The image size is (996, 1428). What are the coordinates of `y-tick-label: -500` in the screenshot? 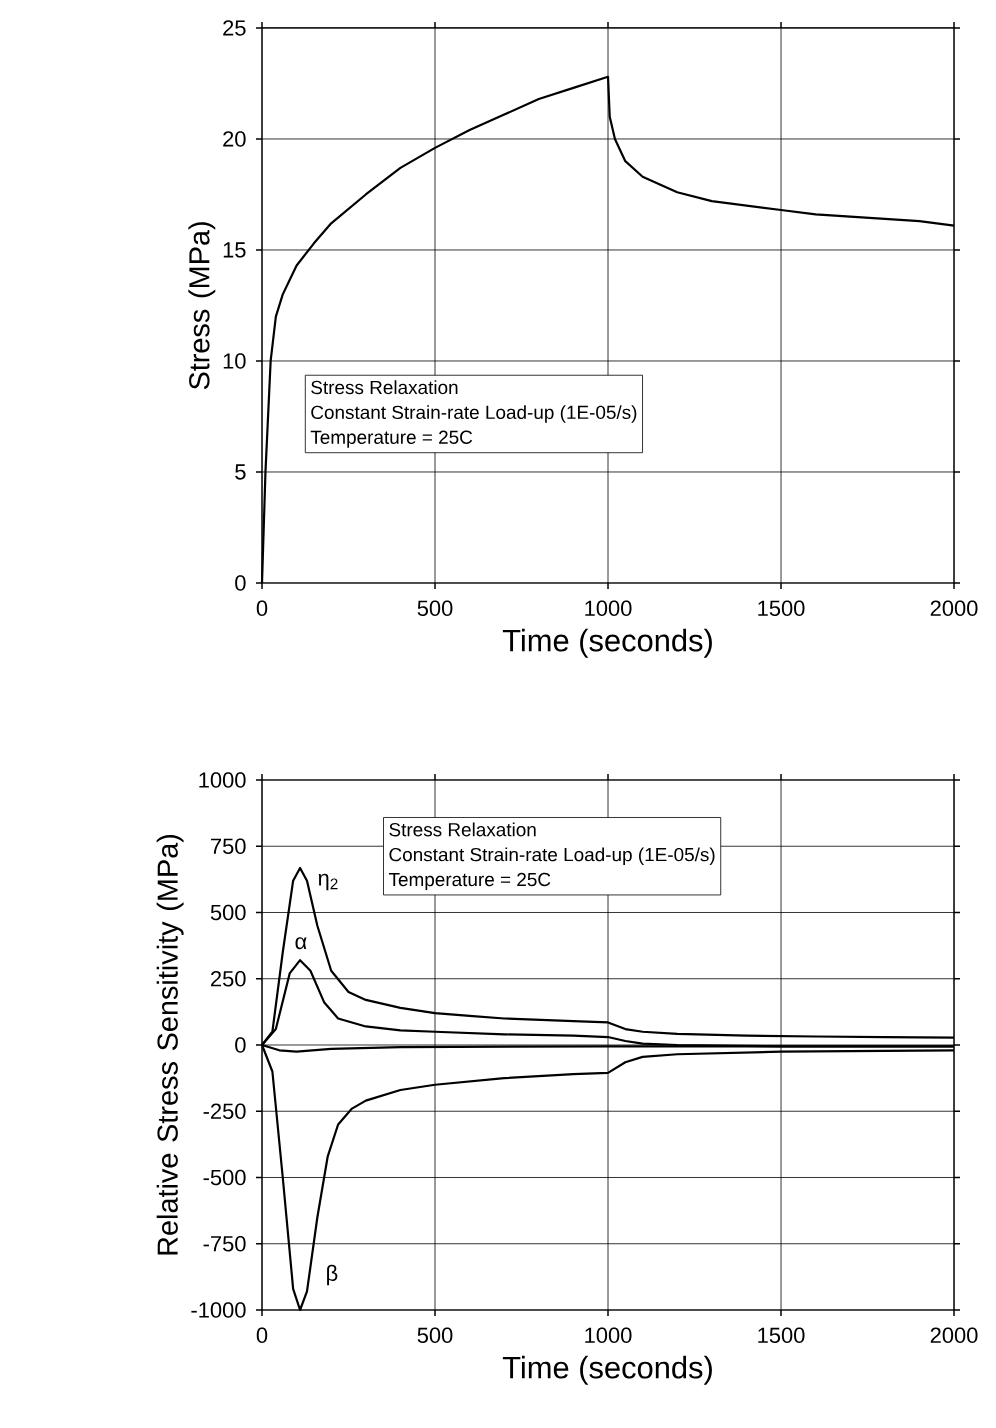 It's located at (224, 1177).